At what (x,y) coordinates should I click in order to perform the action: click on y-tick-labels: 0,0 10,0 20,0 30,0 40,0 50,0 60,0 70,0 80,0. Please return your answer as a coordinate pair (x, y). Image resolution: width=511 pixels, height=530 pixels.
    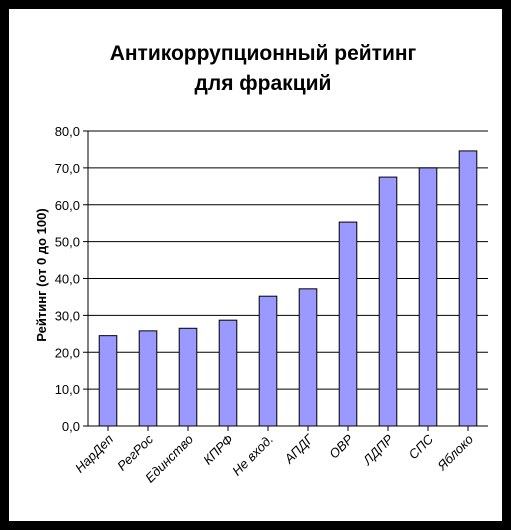
    Looking at the image, I should click on (67, 279).